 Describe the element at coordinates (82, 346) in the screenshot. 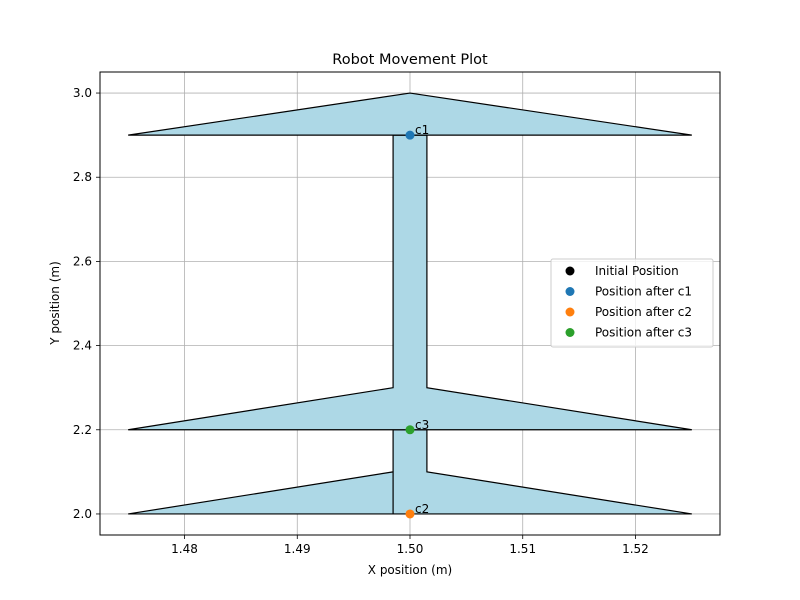

I see `y-tick-label: 2.4` at that location.